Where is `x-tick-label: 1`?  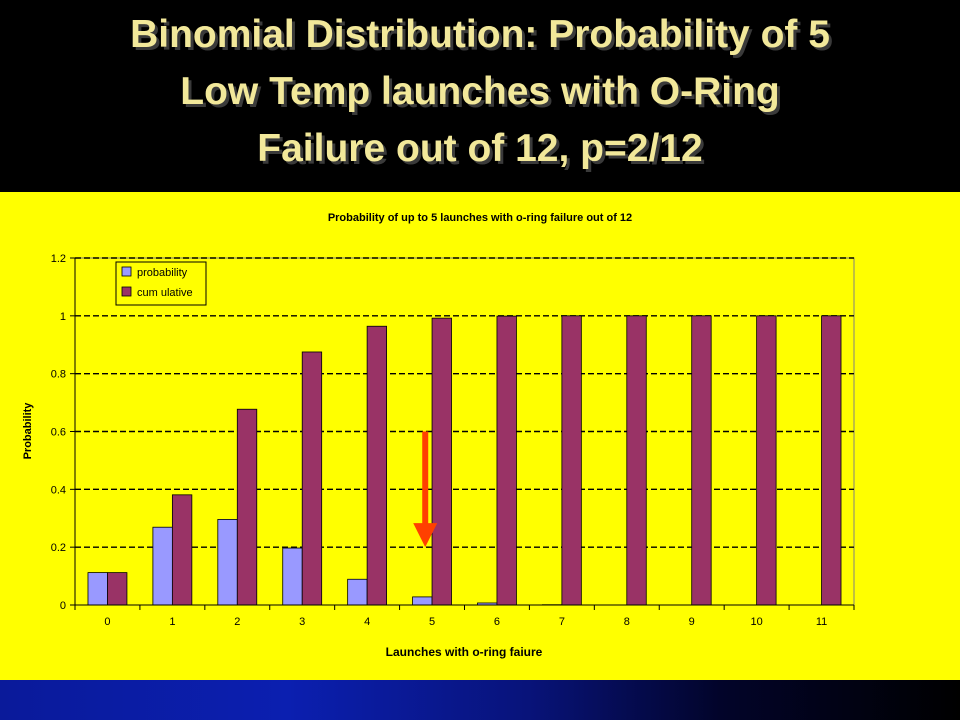
x-tick-label: 1 is located at coordinates (172, 622).